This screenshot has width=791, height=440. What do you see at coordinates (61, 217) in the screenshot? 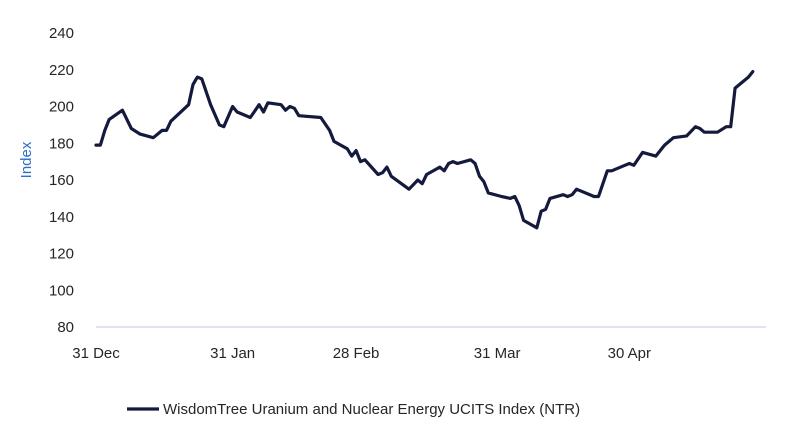
I see `y-tick-label: 140` at bounding box center [61, 217].